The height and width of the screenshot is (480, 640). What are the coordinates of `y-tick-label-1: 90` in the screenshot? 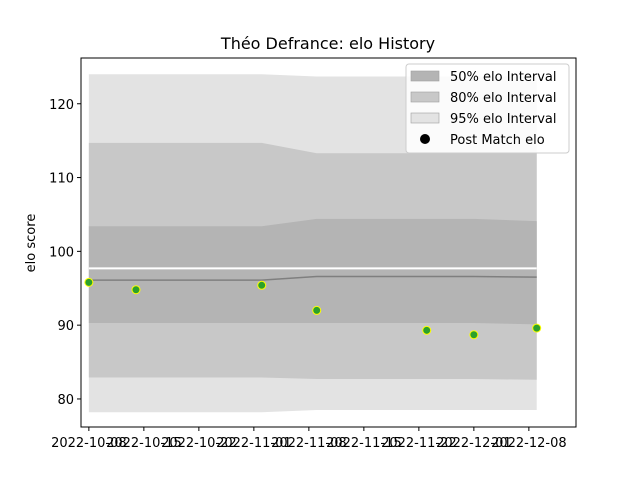 It's located at (65, 326).